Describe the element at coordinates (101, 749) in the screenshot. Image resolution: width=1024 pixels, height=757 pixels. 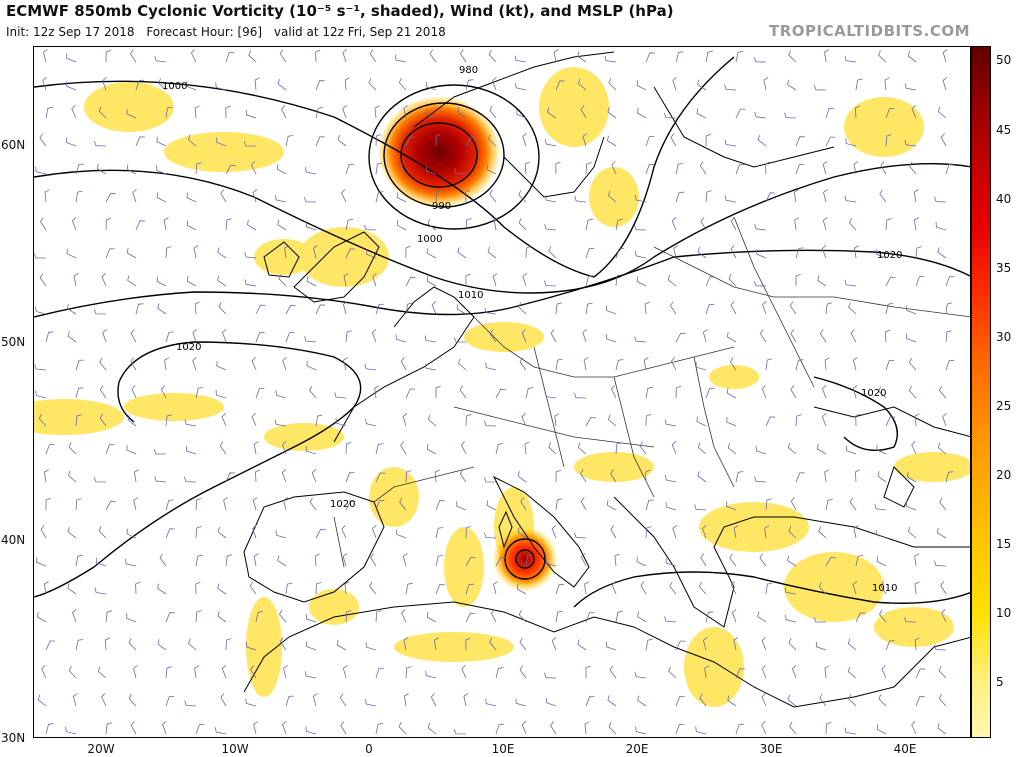
I see `lon-label-20w: 20W` at that location.